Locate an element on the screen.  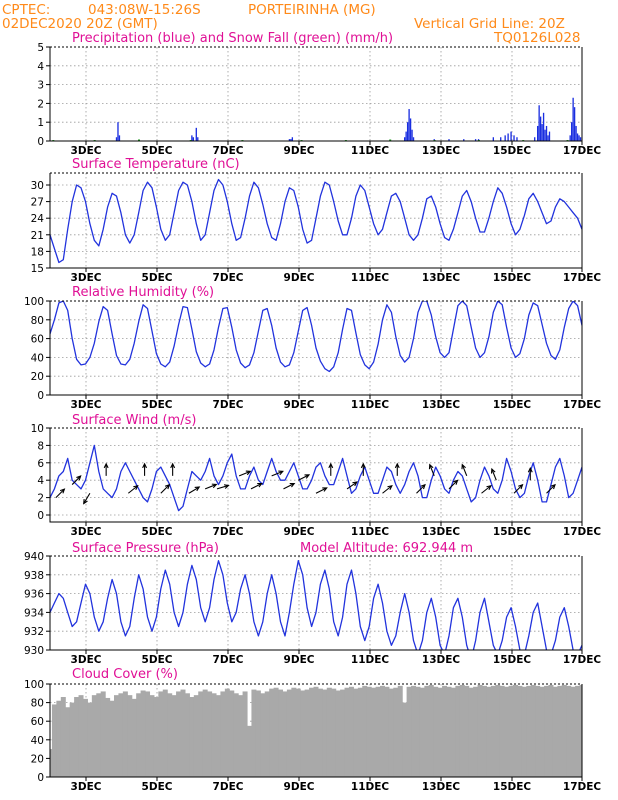
cloud-ytick-label-5: 100 is located at coordinates (34, 685).